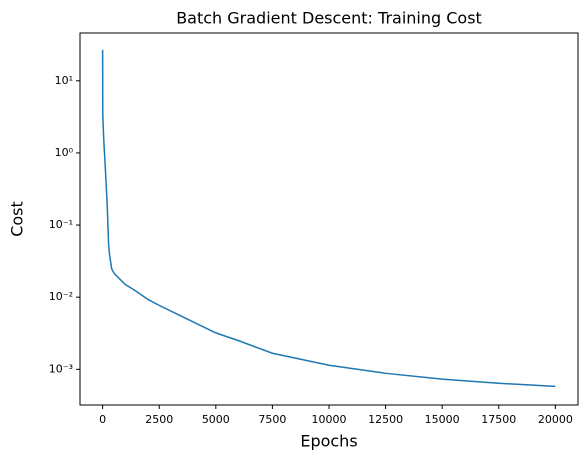 The image size is (584, 467). I want to click on chart-title: Batch Gradient Descent: Training Cost, so click(329, 18).